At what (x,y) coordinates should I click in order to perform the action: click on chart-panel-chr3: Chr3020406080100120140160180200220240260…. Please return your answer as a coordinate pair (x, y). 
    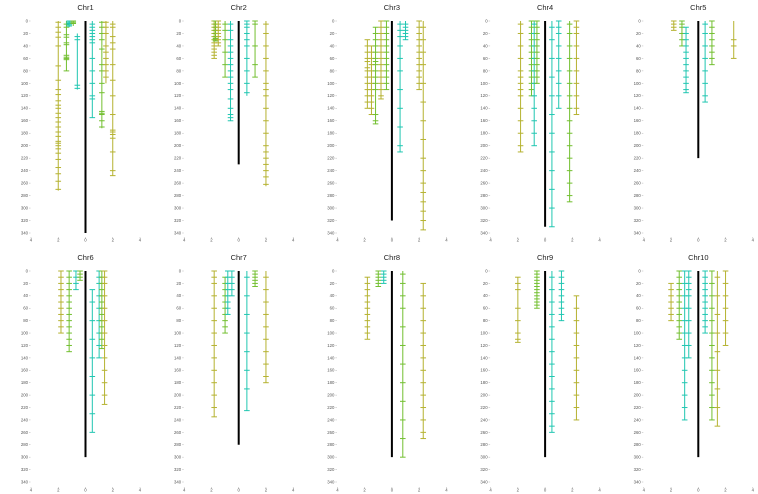
    Looking at the image, I should click on (387, 123).